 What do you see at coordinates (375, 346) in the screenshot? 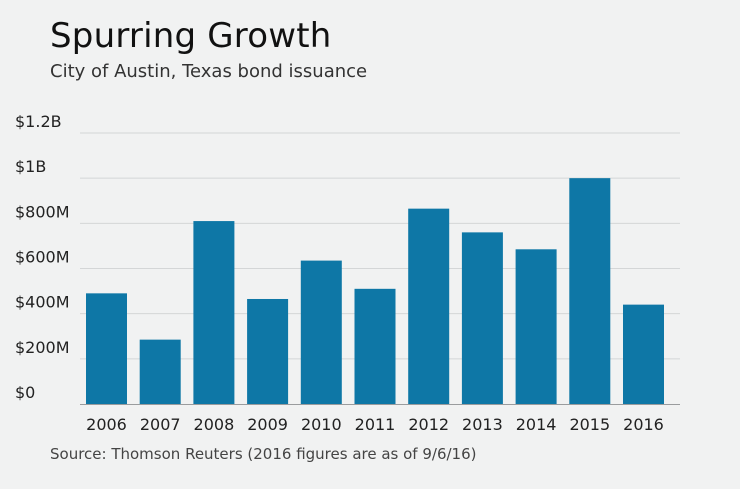
I see `bar-2011` at bounding box center [375, 346].